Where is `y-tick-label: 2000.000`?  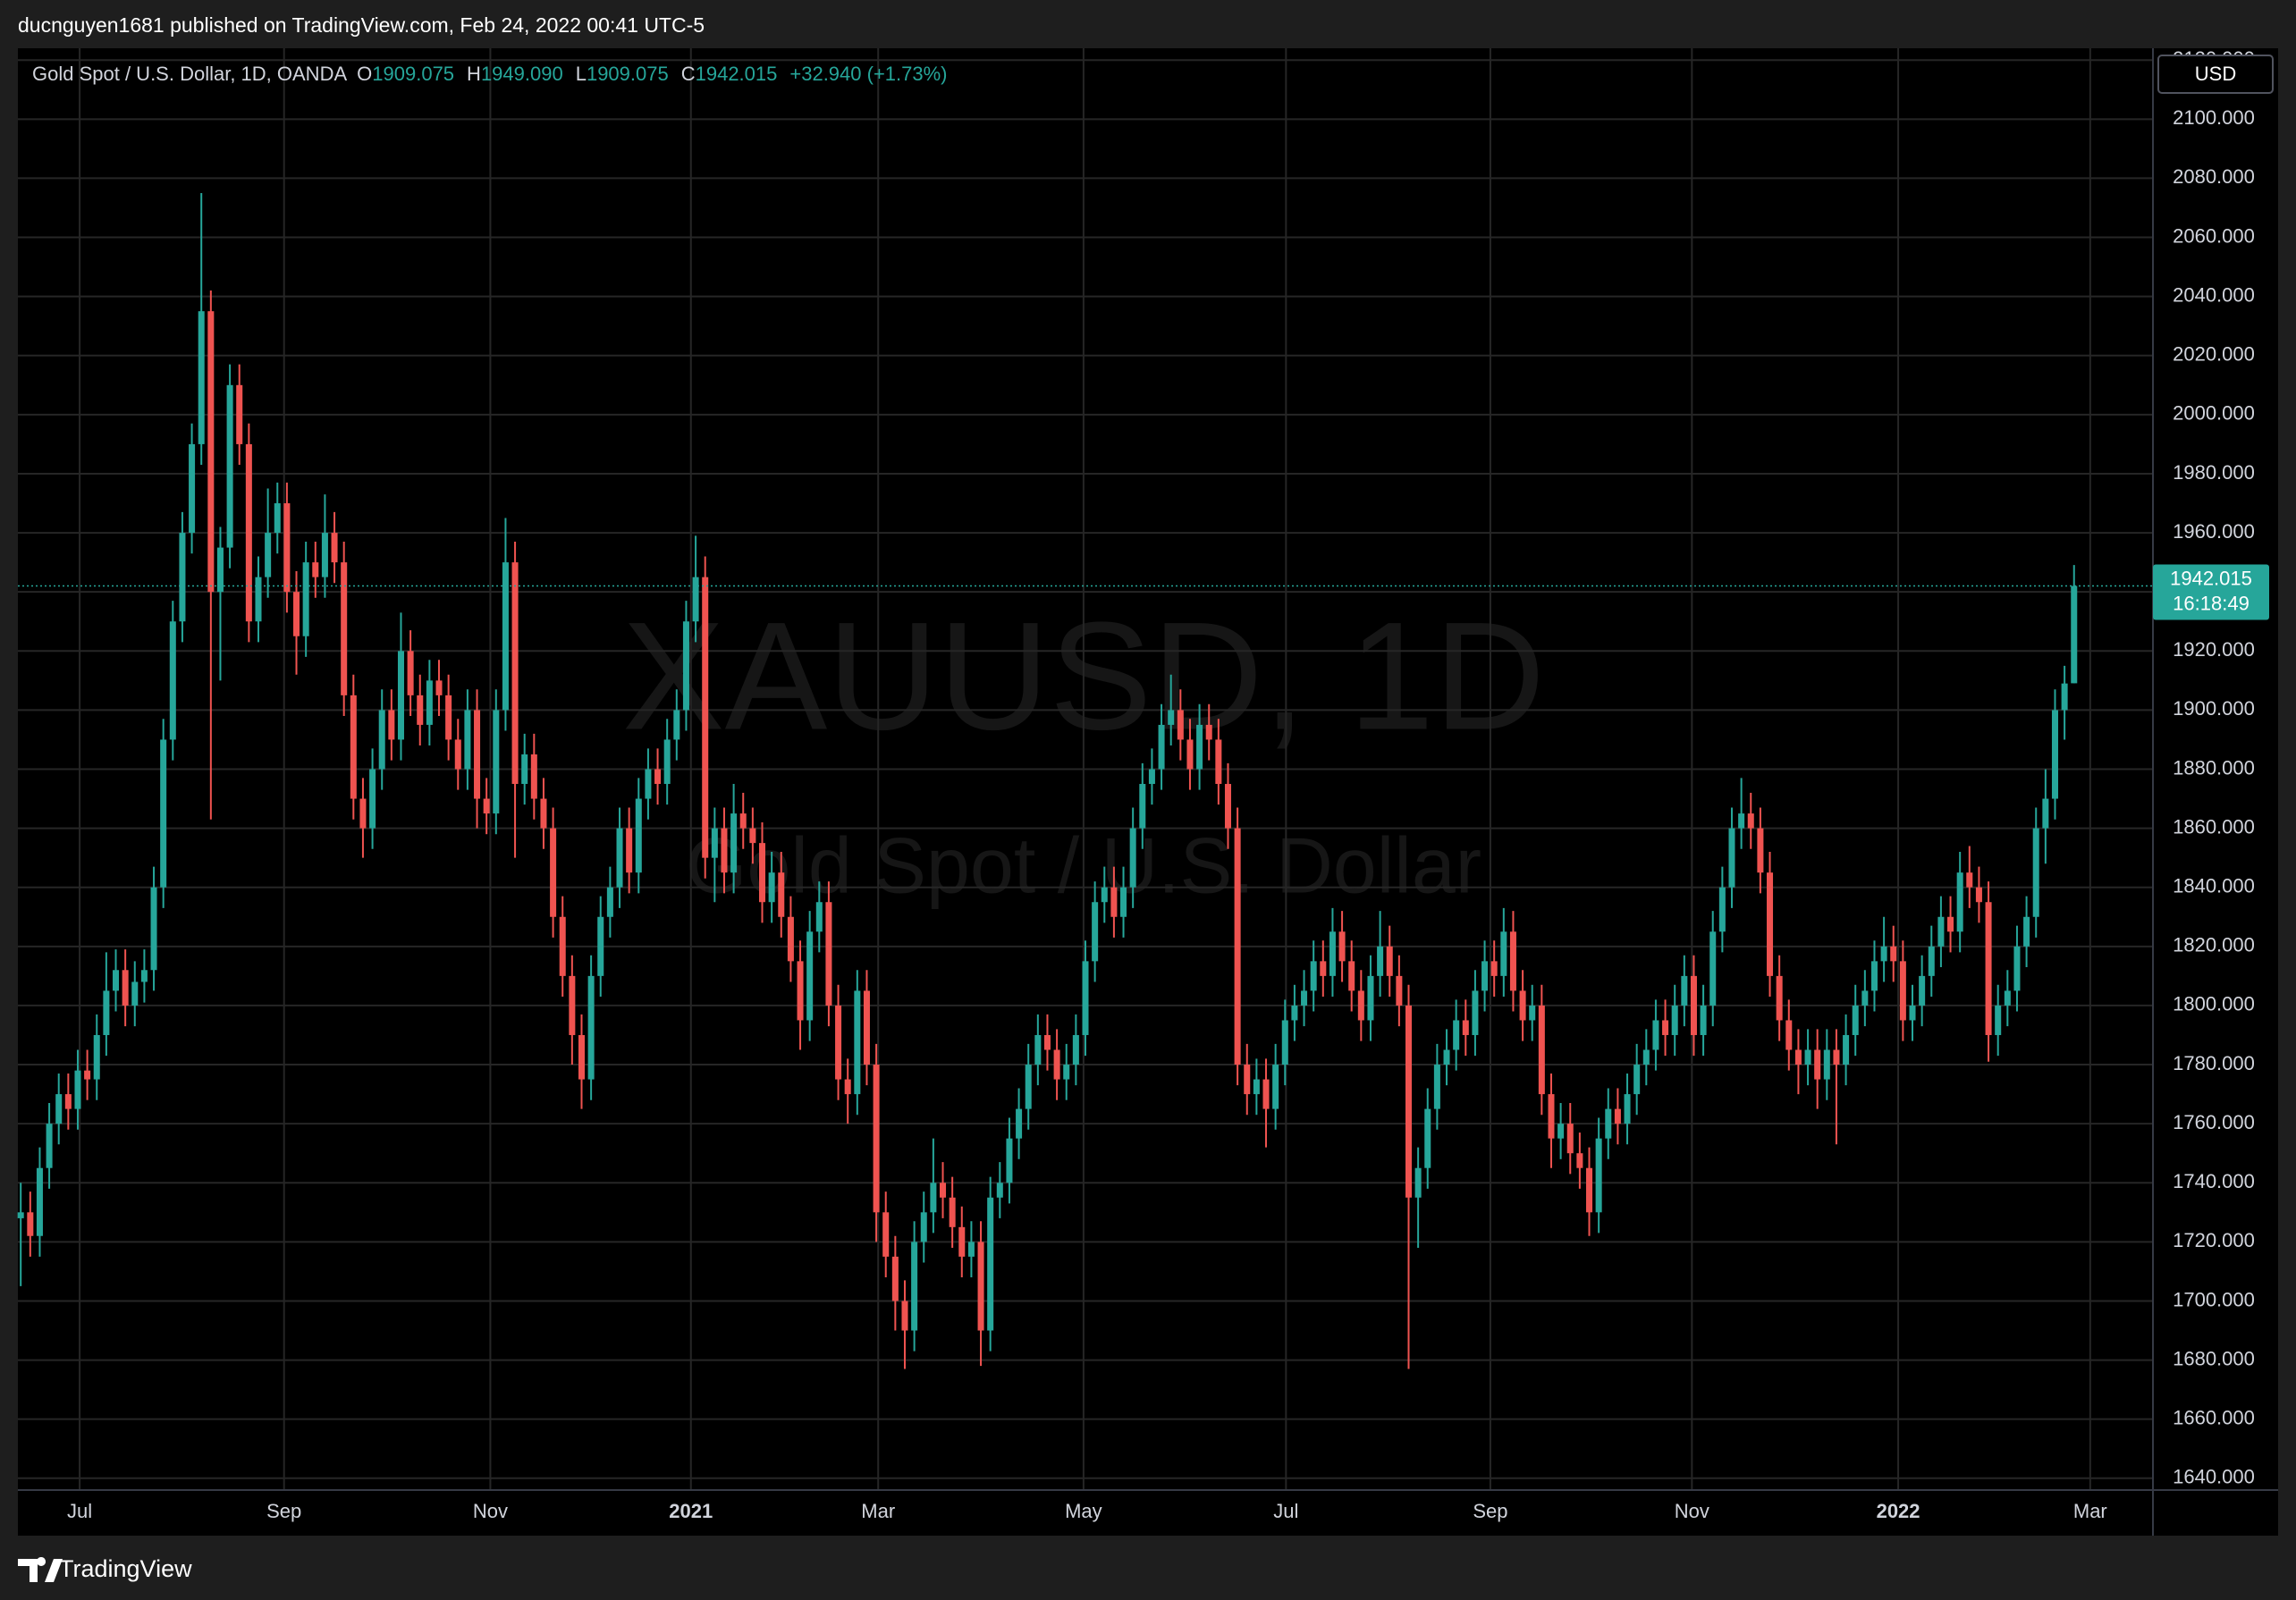 y-tick-label: 2000.000 is located at coordinates (2214, 413).